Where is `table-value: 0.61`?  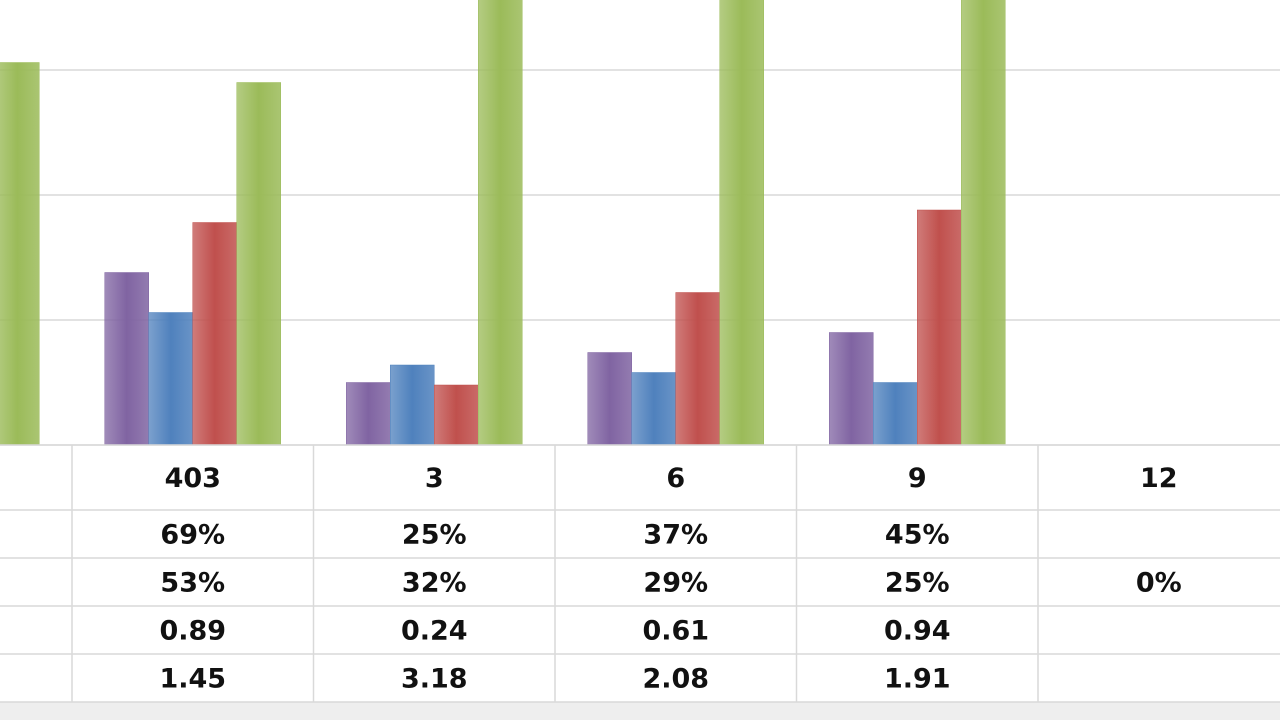 table-value: 0.61 is located at coordinates (675, 631).